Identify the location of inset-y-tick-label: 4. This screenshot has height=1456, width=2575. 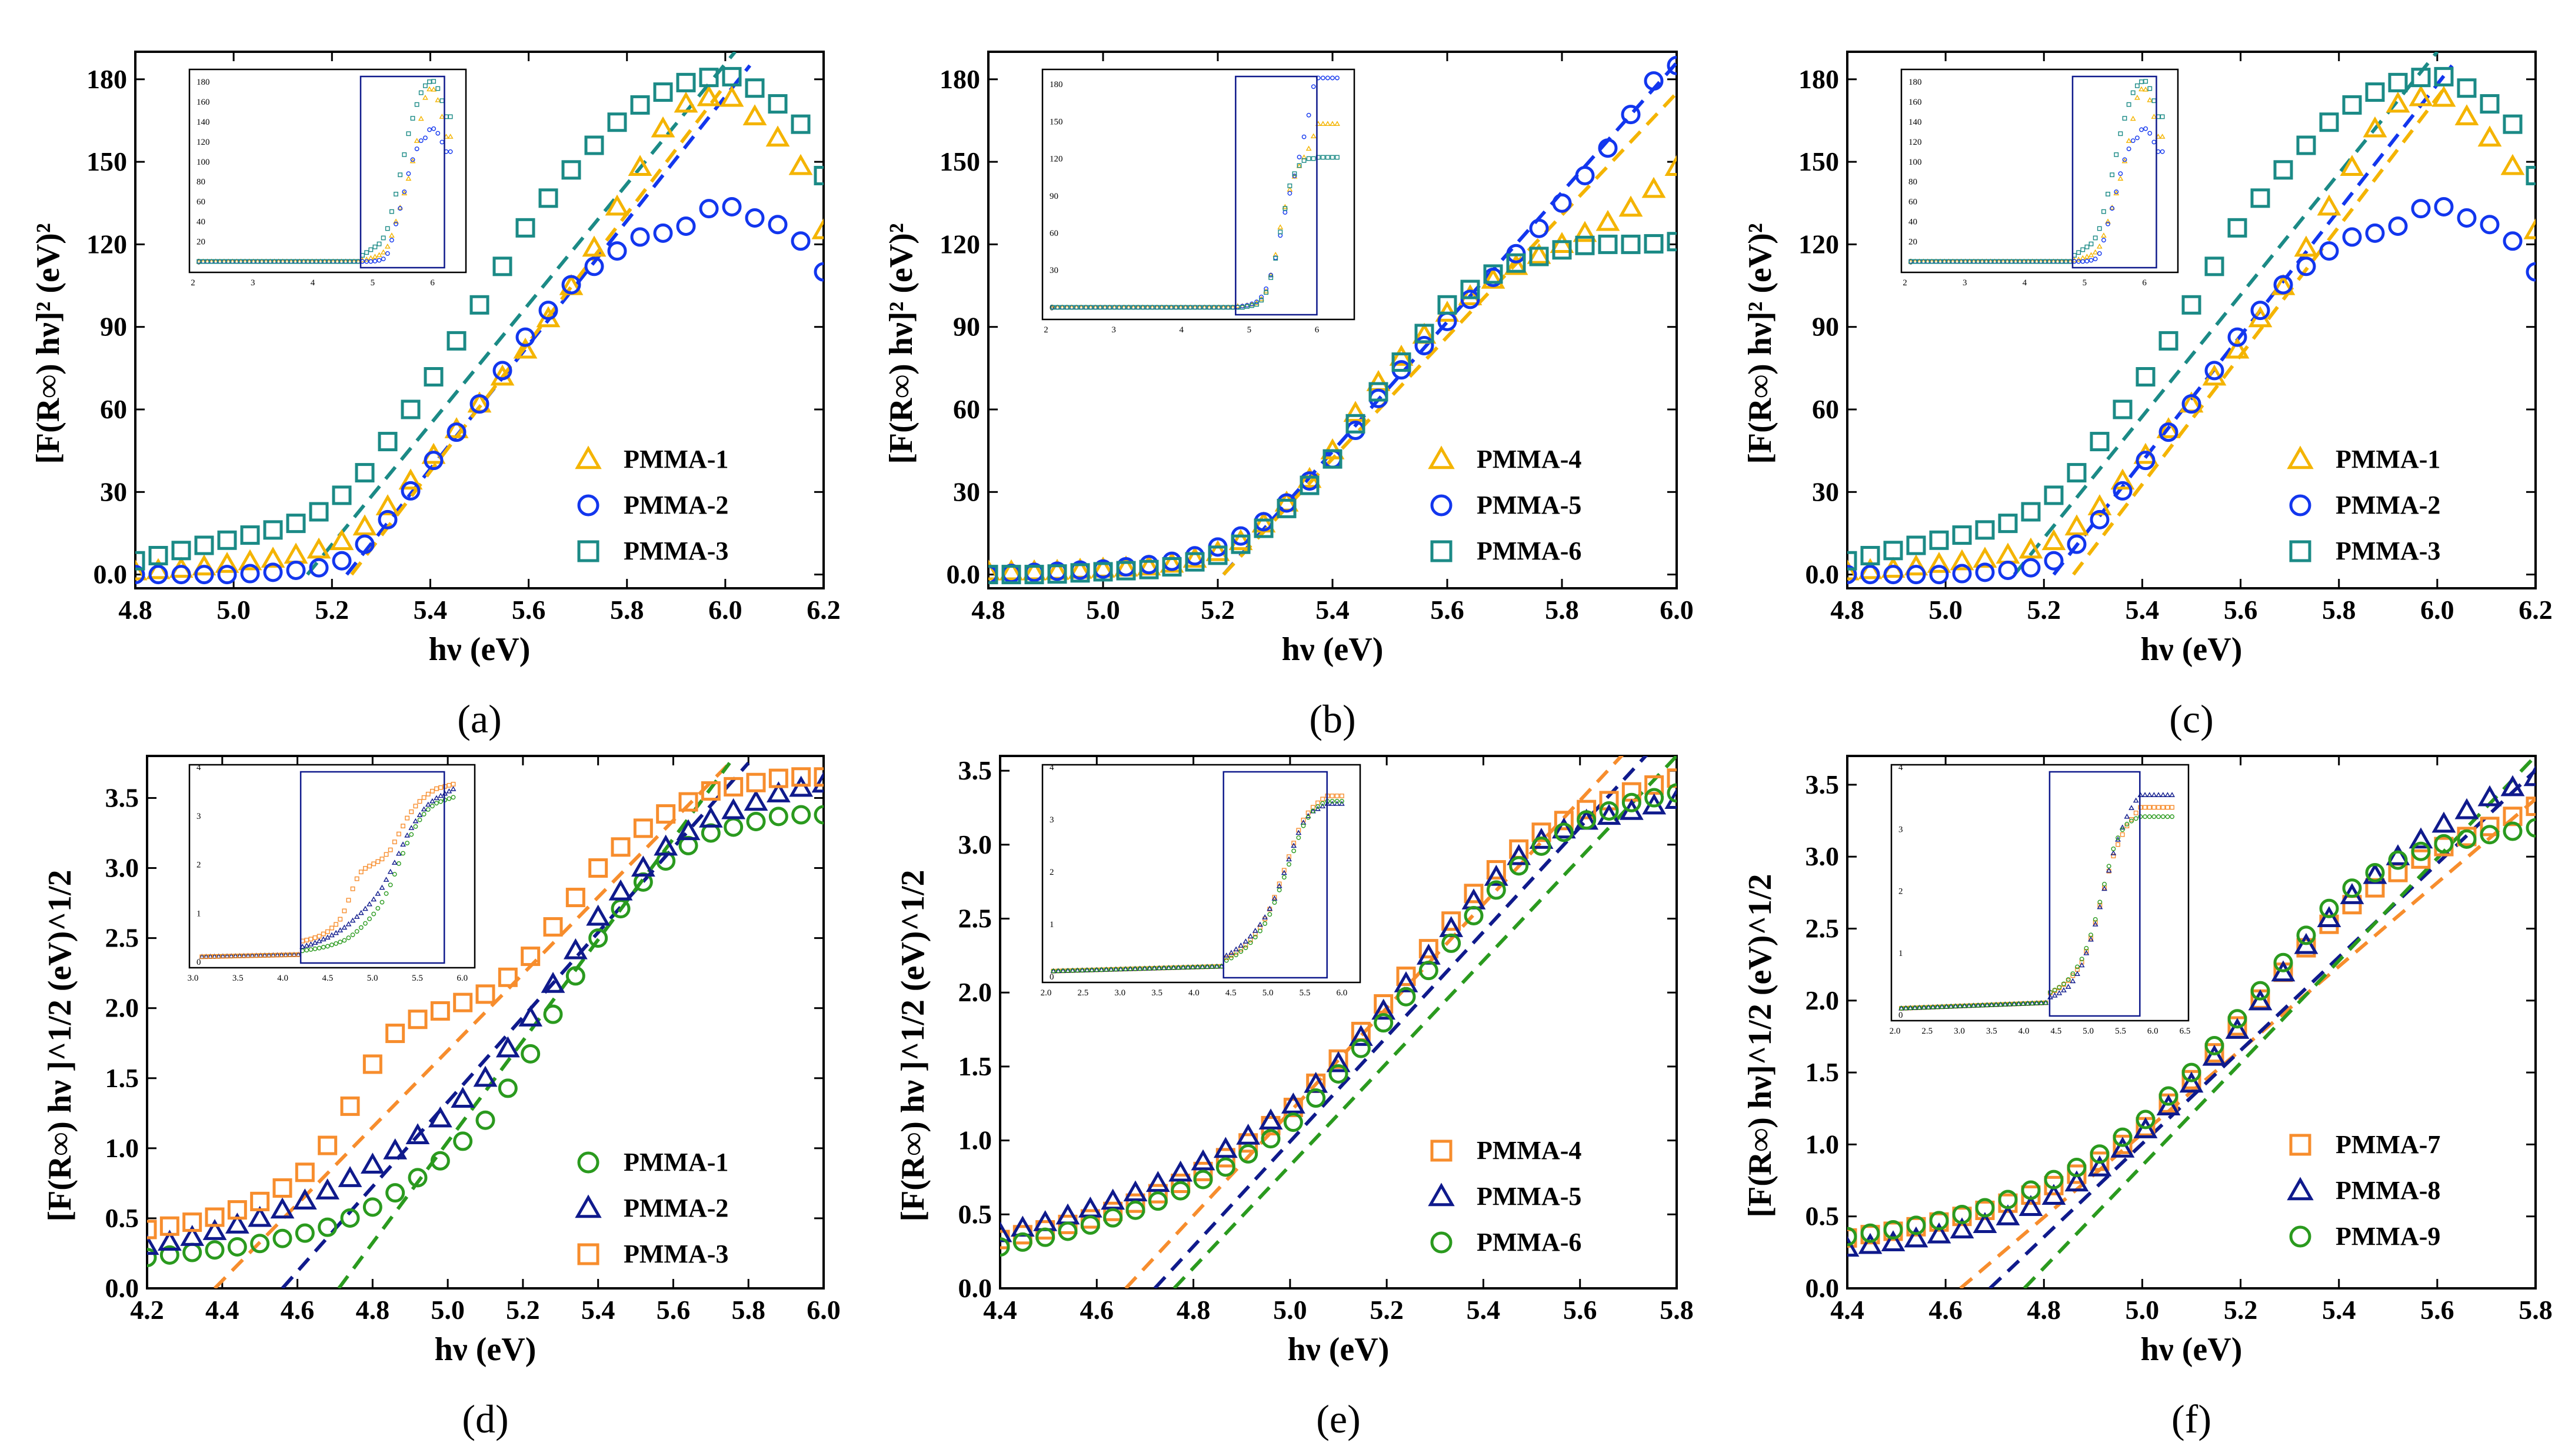
(198, 767).